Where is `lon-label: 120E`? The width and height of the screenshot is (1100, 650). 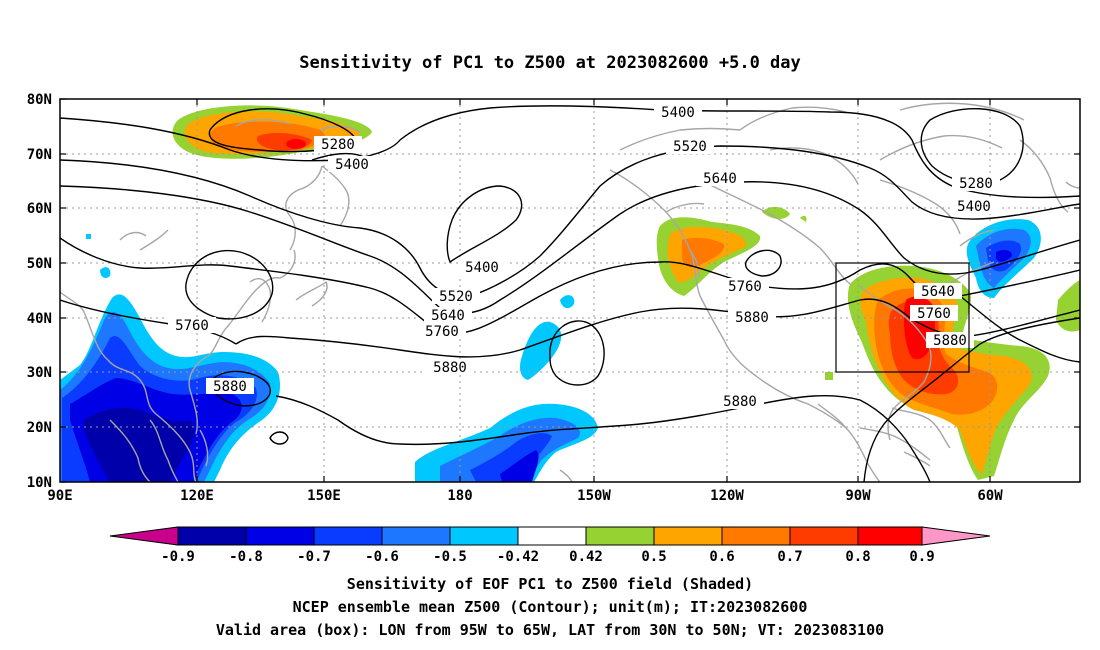 lon-label: 120E is located at coordinates (197, 496).